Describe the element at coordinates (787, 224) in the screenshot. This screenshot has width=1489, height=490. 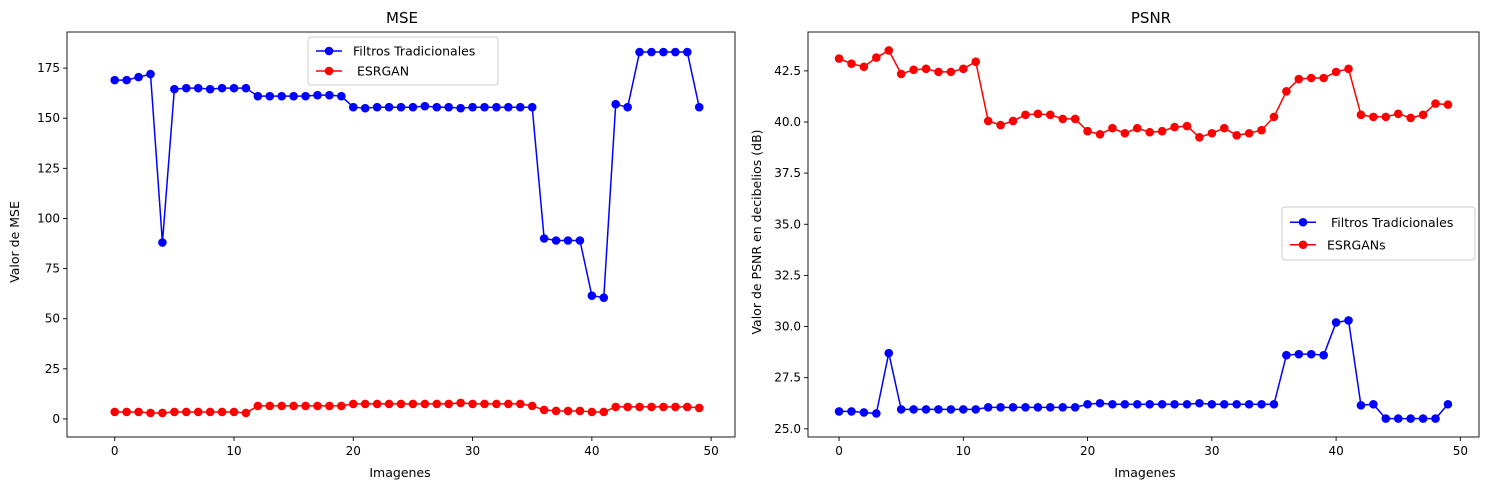
I see `psnr-y-tick-label: 35.0` at that location.